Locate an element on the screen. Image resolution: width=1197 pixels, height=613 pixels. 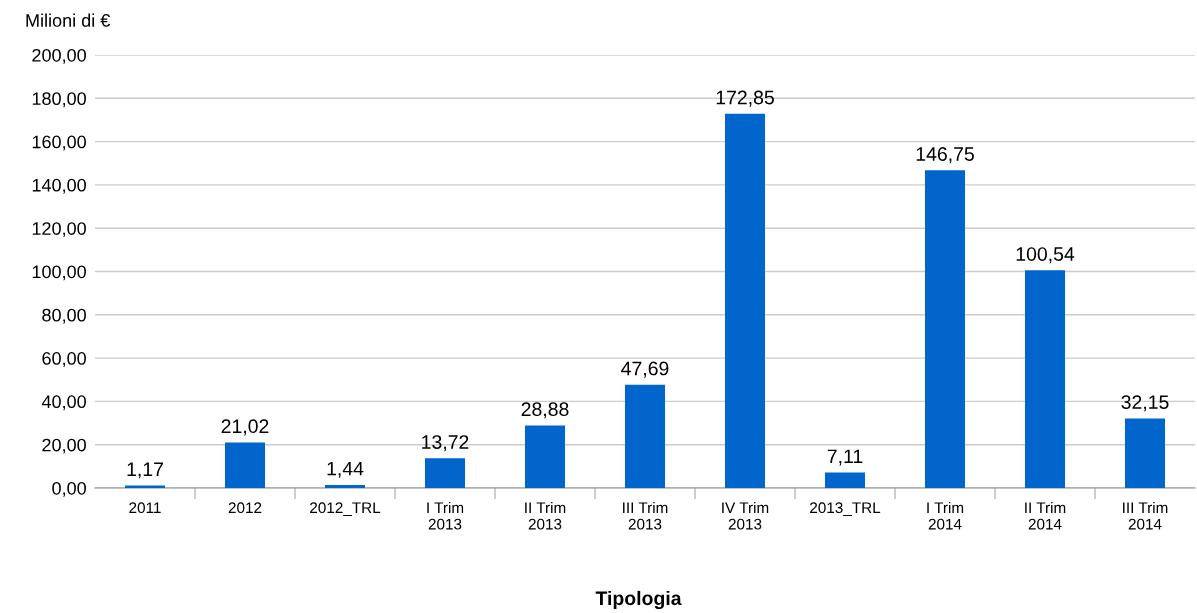
data-label: 146,75 is located at coordinates (945, 155).